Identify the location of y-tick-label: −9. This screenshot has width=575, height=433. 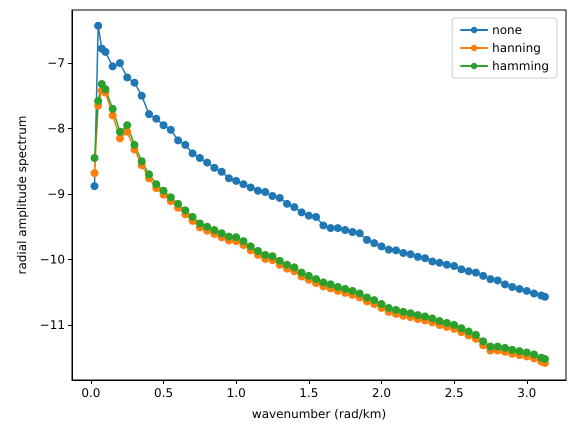
(56, 194).